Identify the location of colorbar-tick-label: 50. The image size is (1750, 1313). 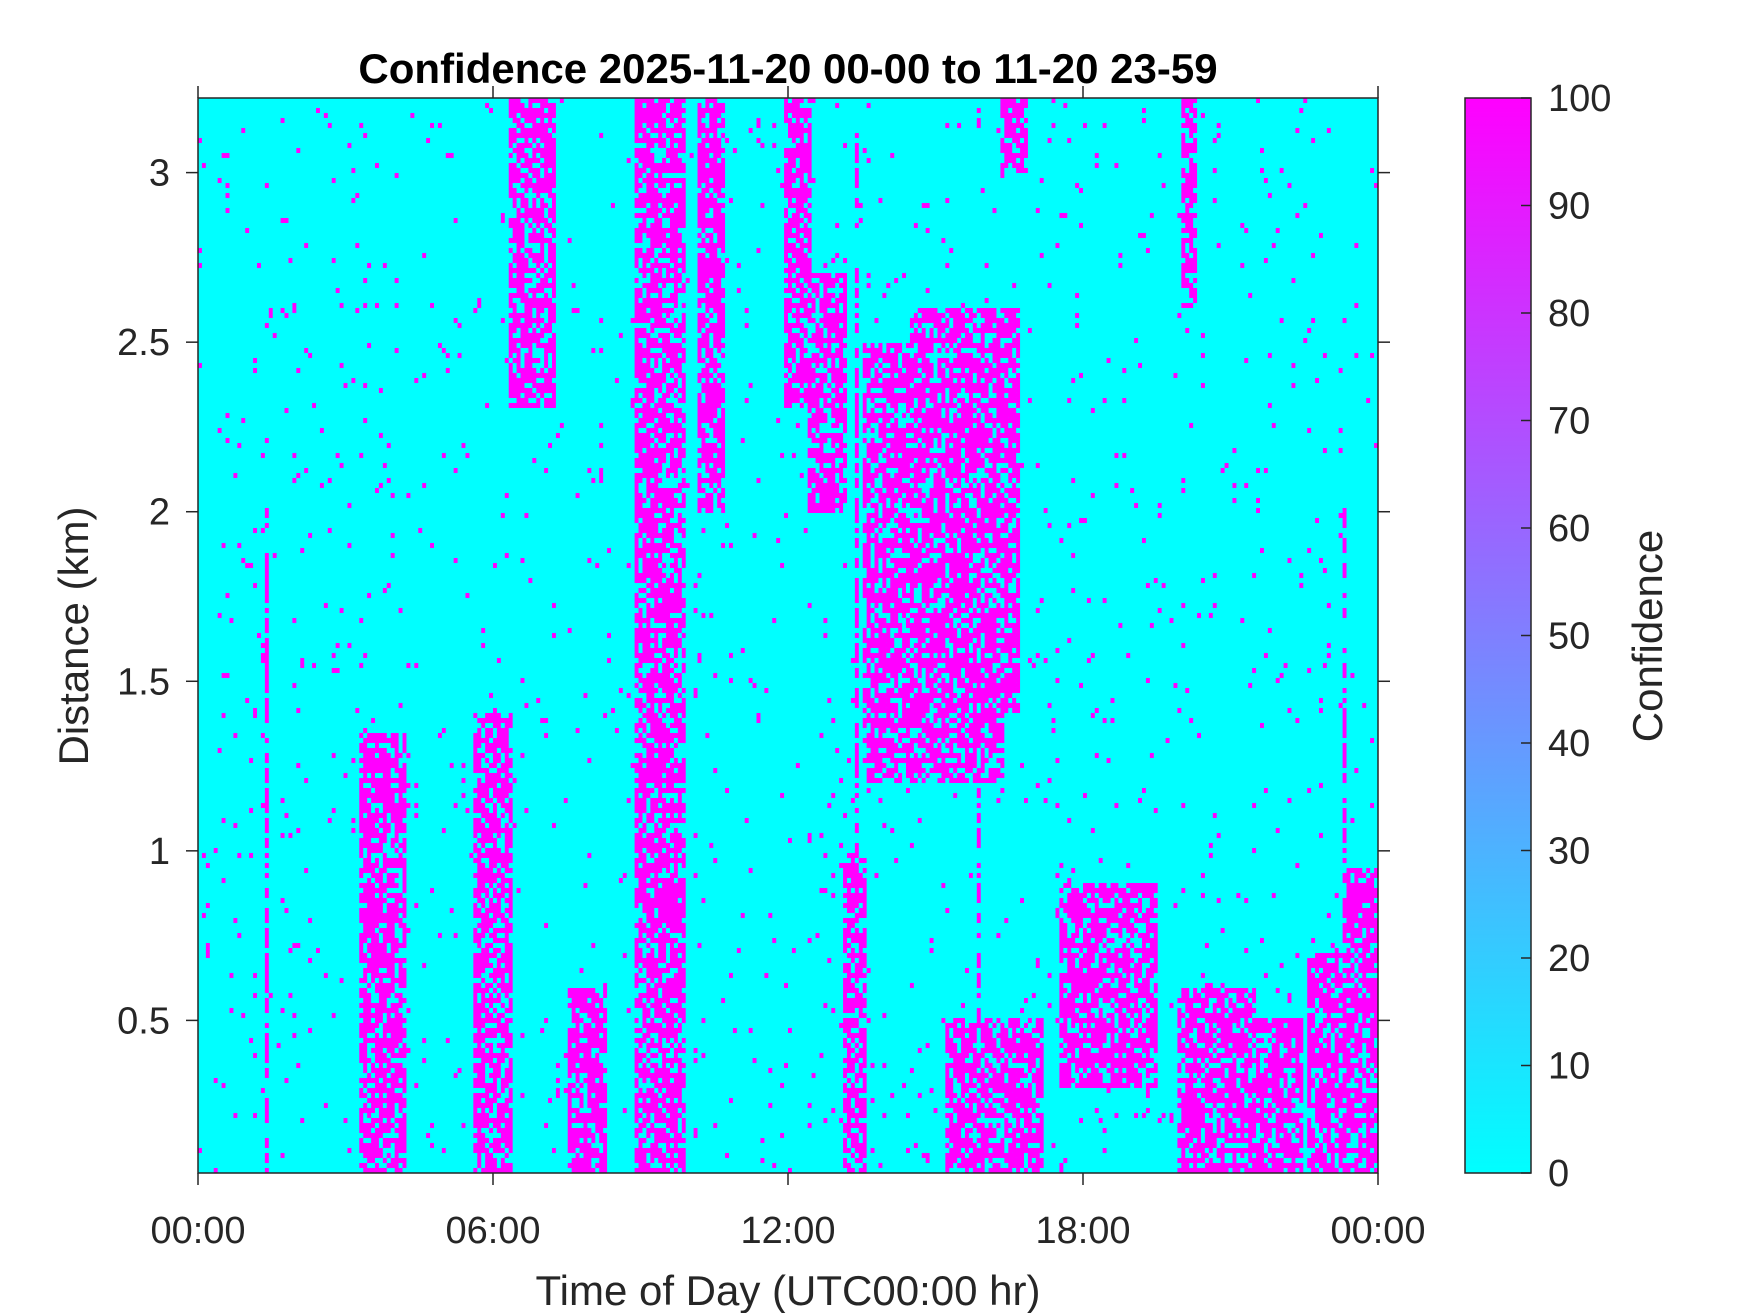
(1569, 637).